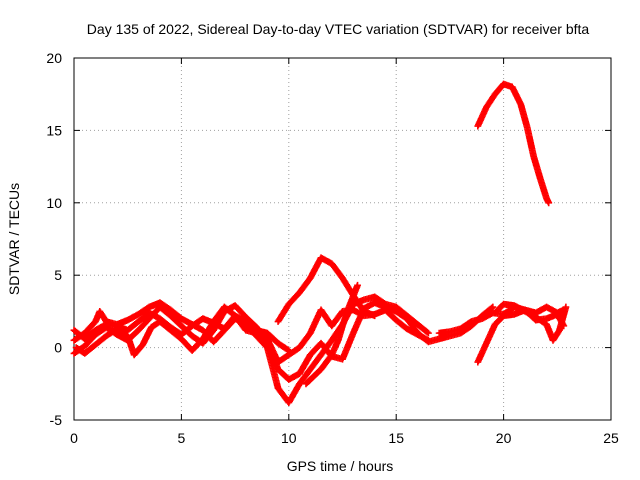 This screenshot has height=480, width=640. I want to click on y-tick-label: 10, so click(54, 203).